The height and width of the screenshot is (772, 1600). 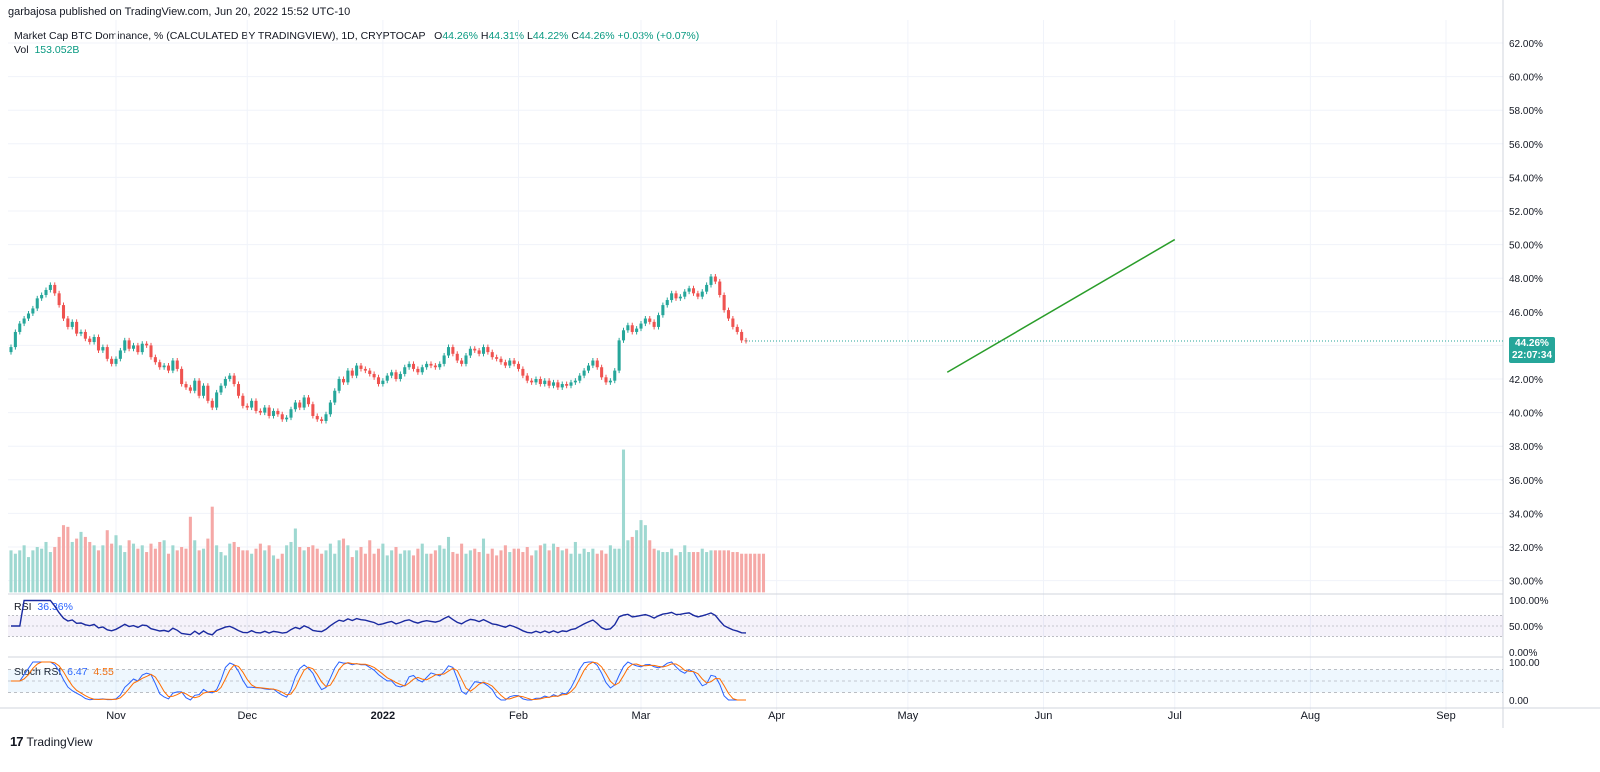 I want to click on price-tick-label: 54.00%, so click(x=1526, y=178).